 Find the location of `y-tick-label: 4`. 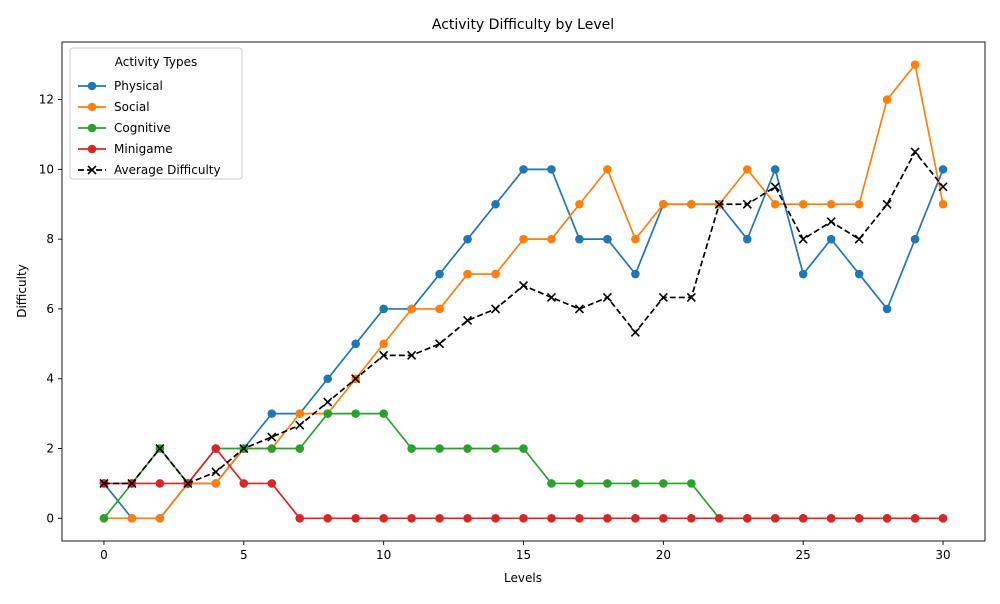

y-tick-label: 4 is located at coordinates (50, 379).